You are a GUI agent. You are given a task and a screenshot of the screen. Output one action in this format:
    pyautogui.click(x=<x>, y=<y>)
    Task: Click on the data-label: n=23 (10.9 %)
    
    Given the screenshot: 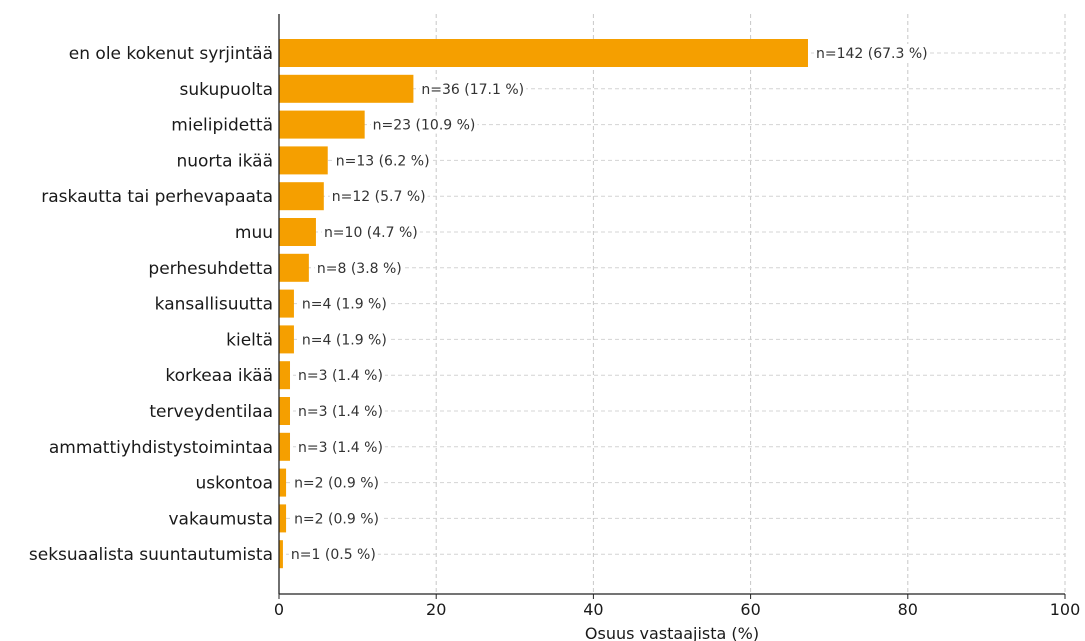 What is the action you would take?
    pyautogui.click(x=424, y=126)
    